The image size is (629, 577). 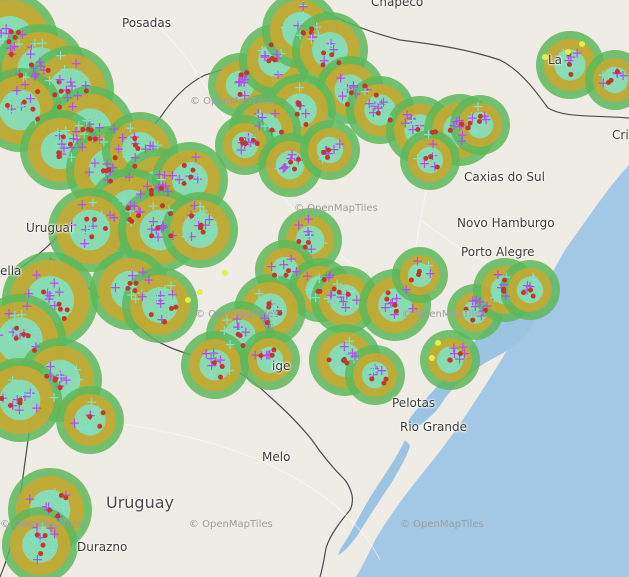 I want to click on attribution-2: © OpenMapTiles, so click(x=336, y=208).